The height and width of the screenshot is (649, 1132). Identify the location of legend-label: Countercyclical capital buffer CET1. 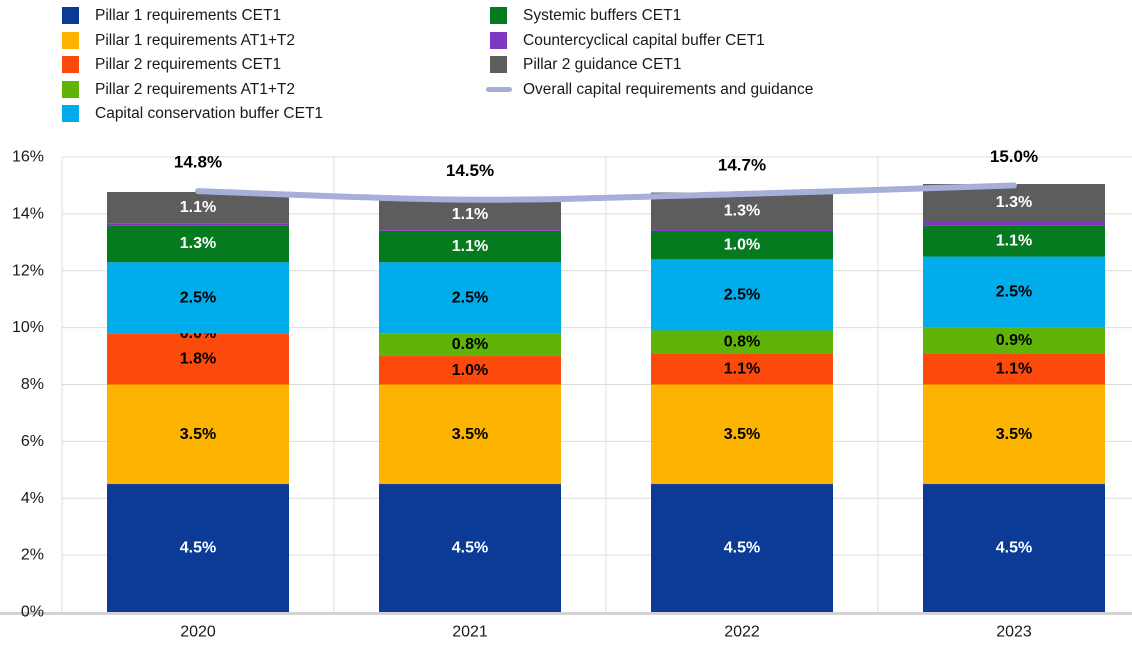
(644, 40).